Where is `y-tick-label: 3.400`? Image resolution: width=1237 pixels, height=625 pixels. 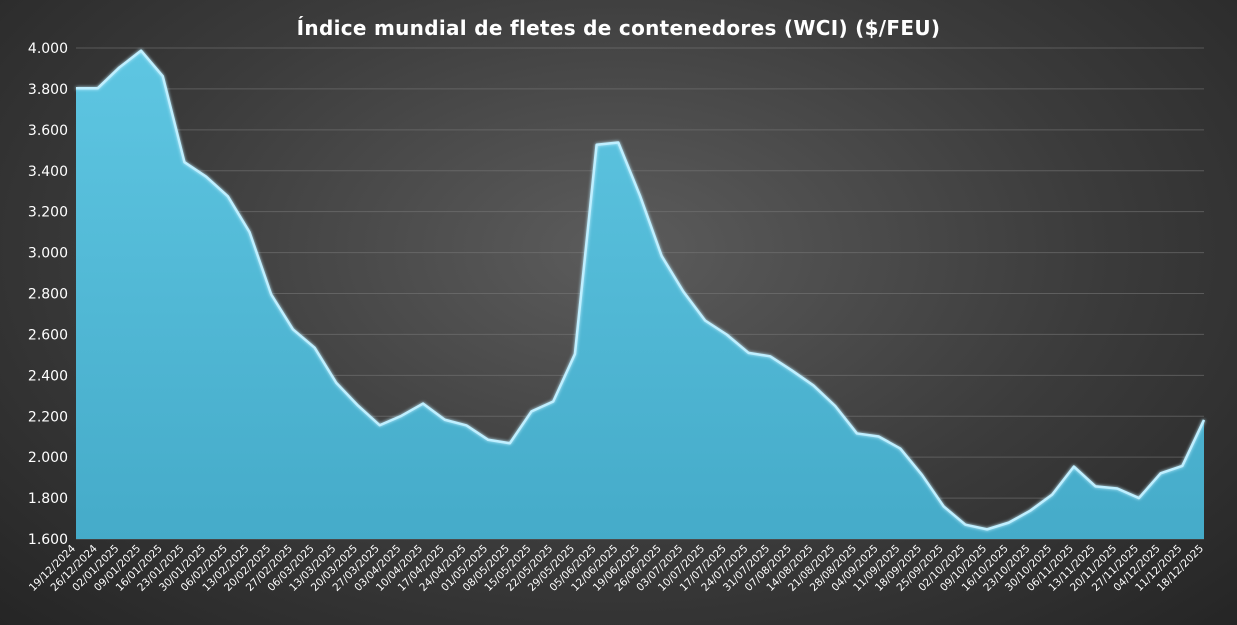 y-tick-label: 3.400 is located at coordinates (48, 172).